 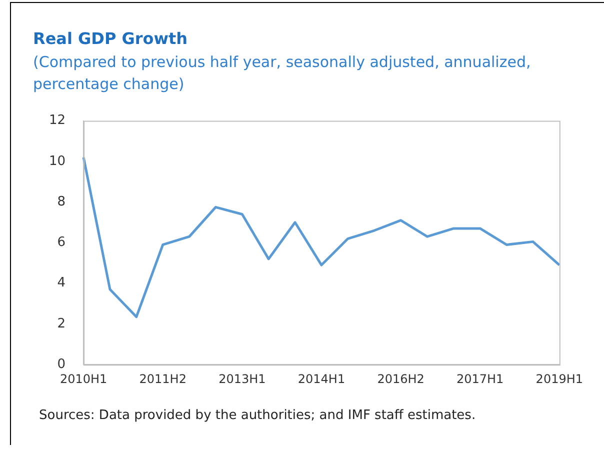 I want to click on chart-title: Real GDP Growth, so click(x=110, y=38).